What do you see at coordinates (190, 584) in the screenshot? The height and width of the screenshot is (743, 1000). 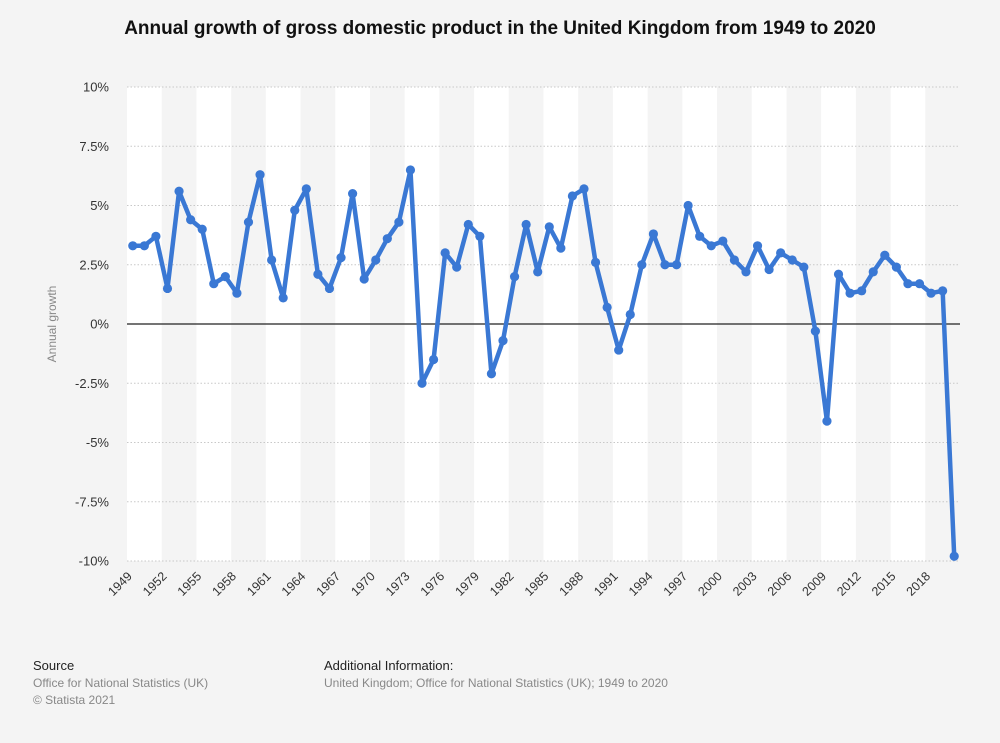 I see `x-tick-label: 1955` at bounding box center [190, 584].